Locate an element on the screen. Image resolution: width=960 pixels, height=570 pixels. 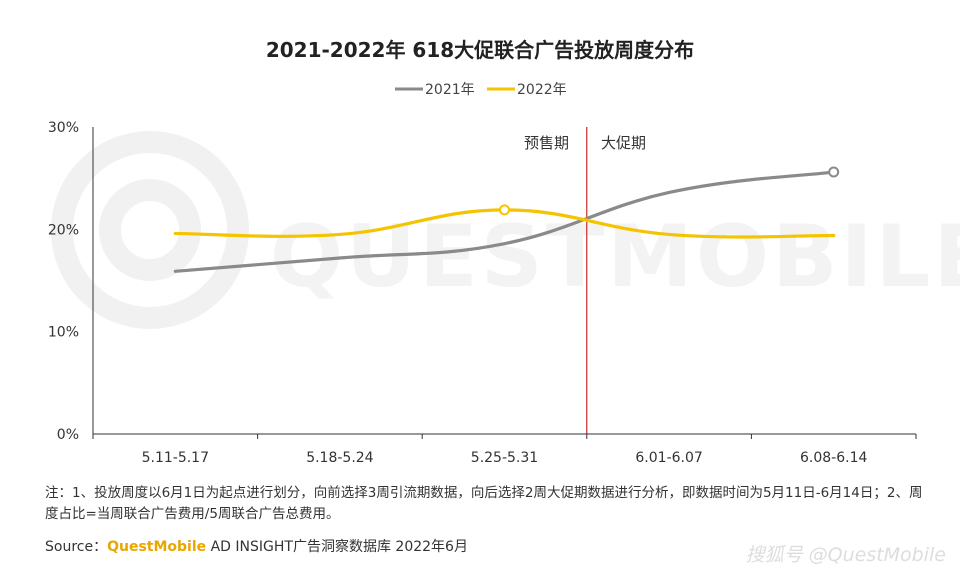
legend: 2021年 2022年 is located at coordinates (481, 90).